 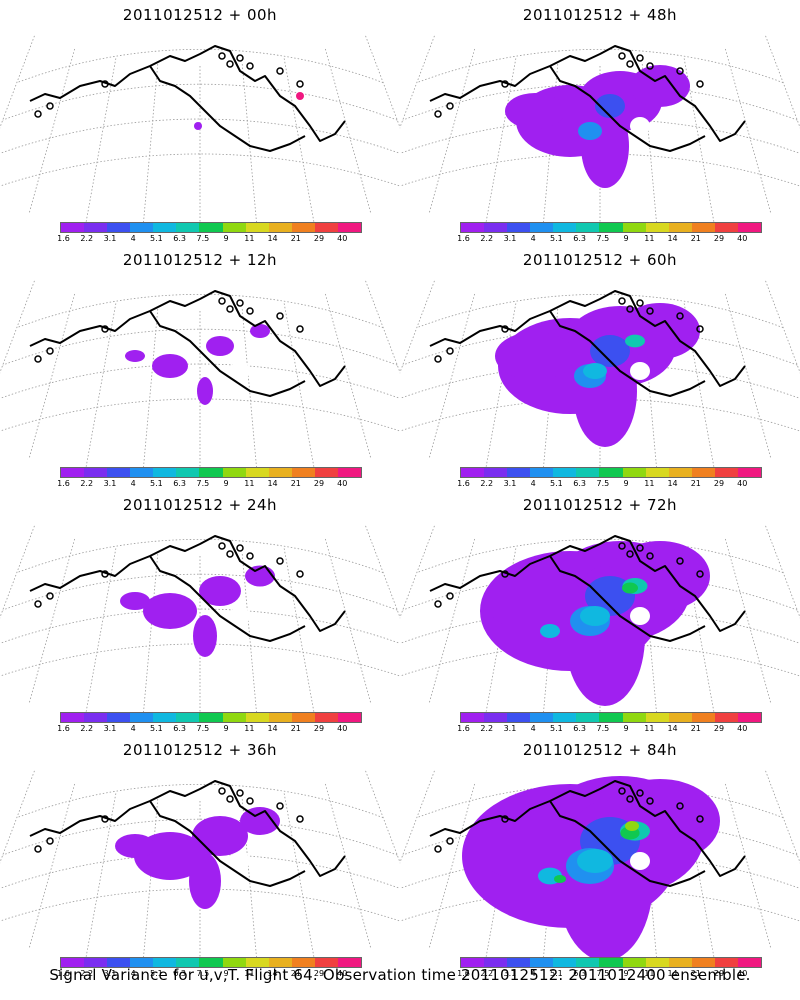 What do you see at coordinates (600, 260) in the screenshot?
I see `panel-title: 2011012512 + 60h` at bounding box center [600, 260].